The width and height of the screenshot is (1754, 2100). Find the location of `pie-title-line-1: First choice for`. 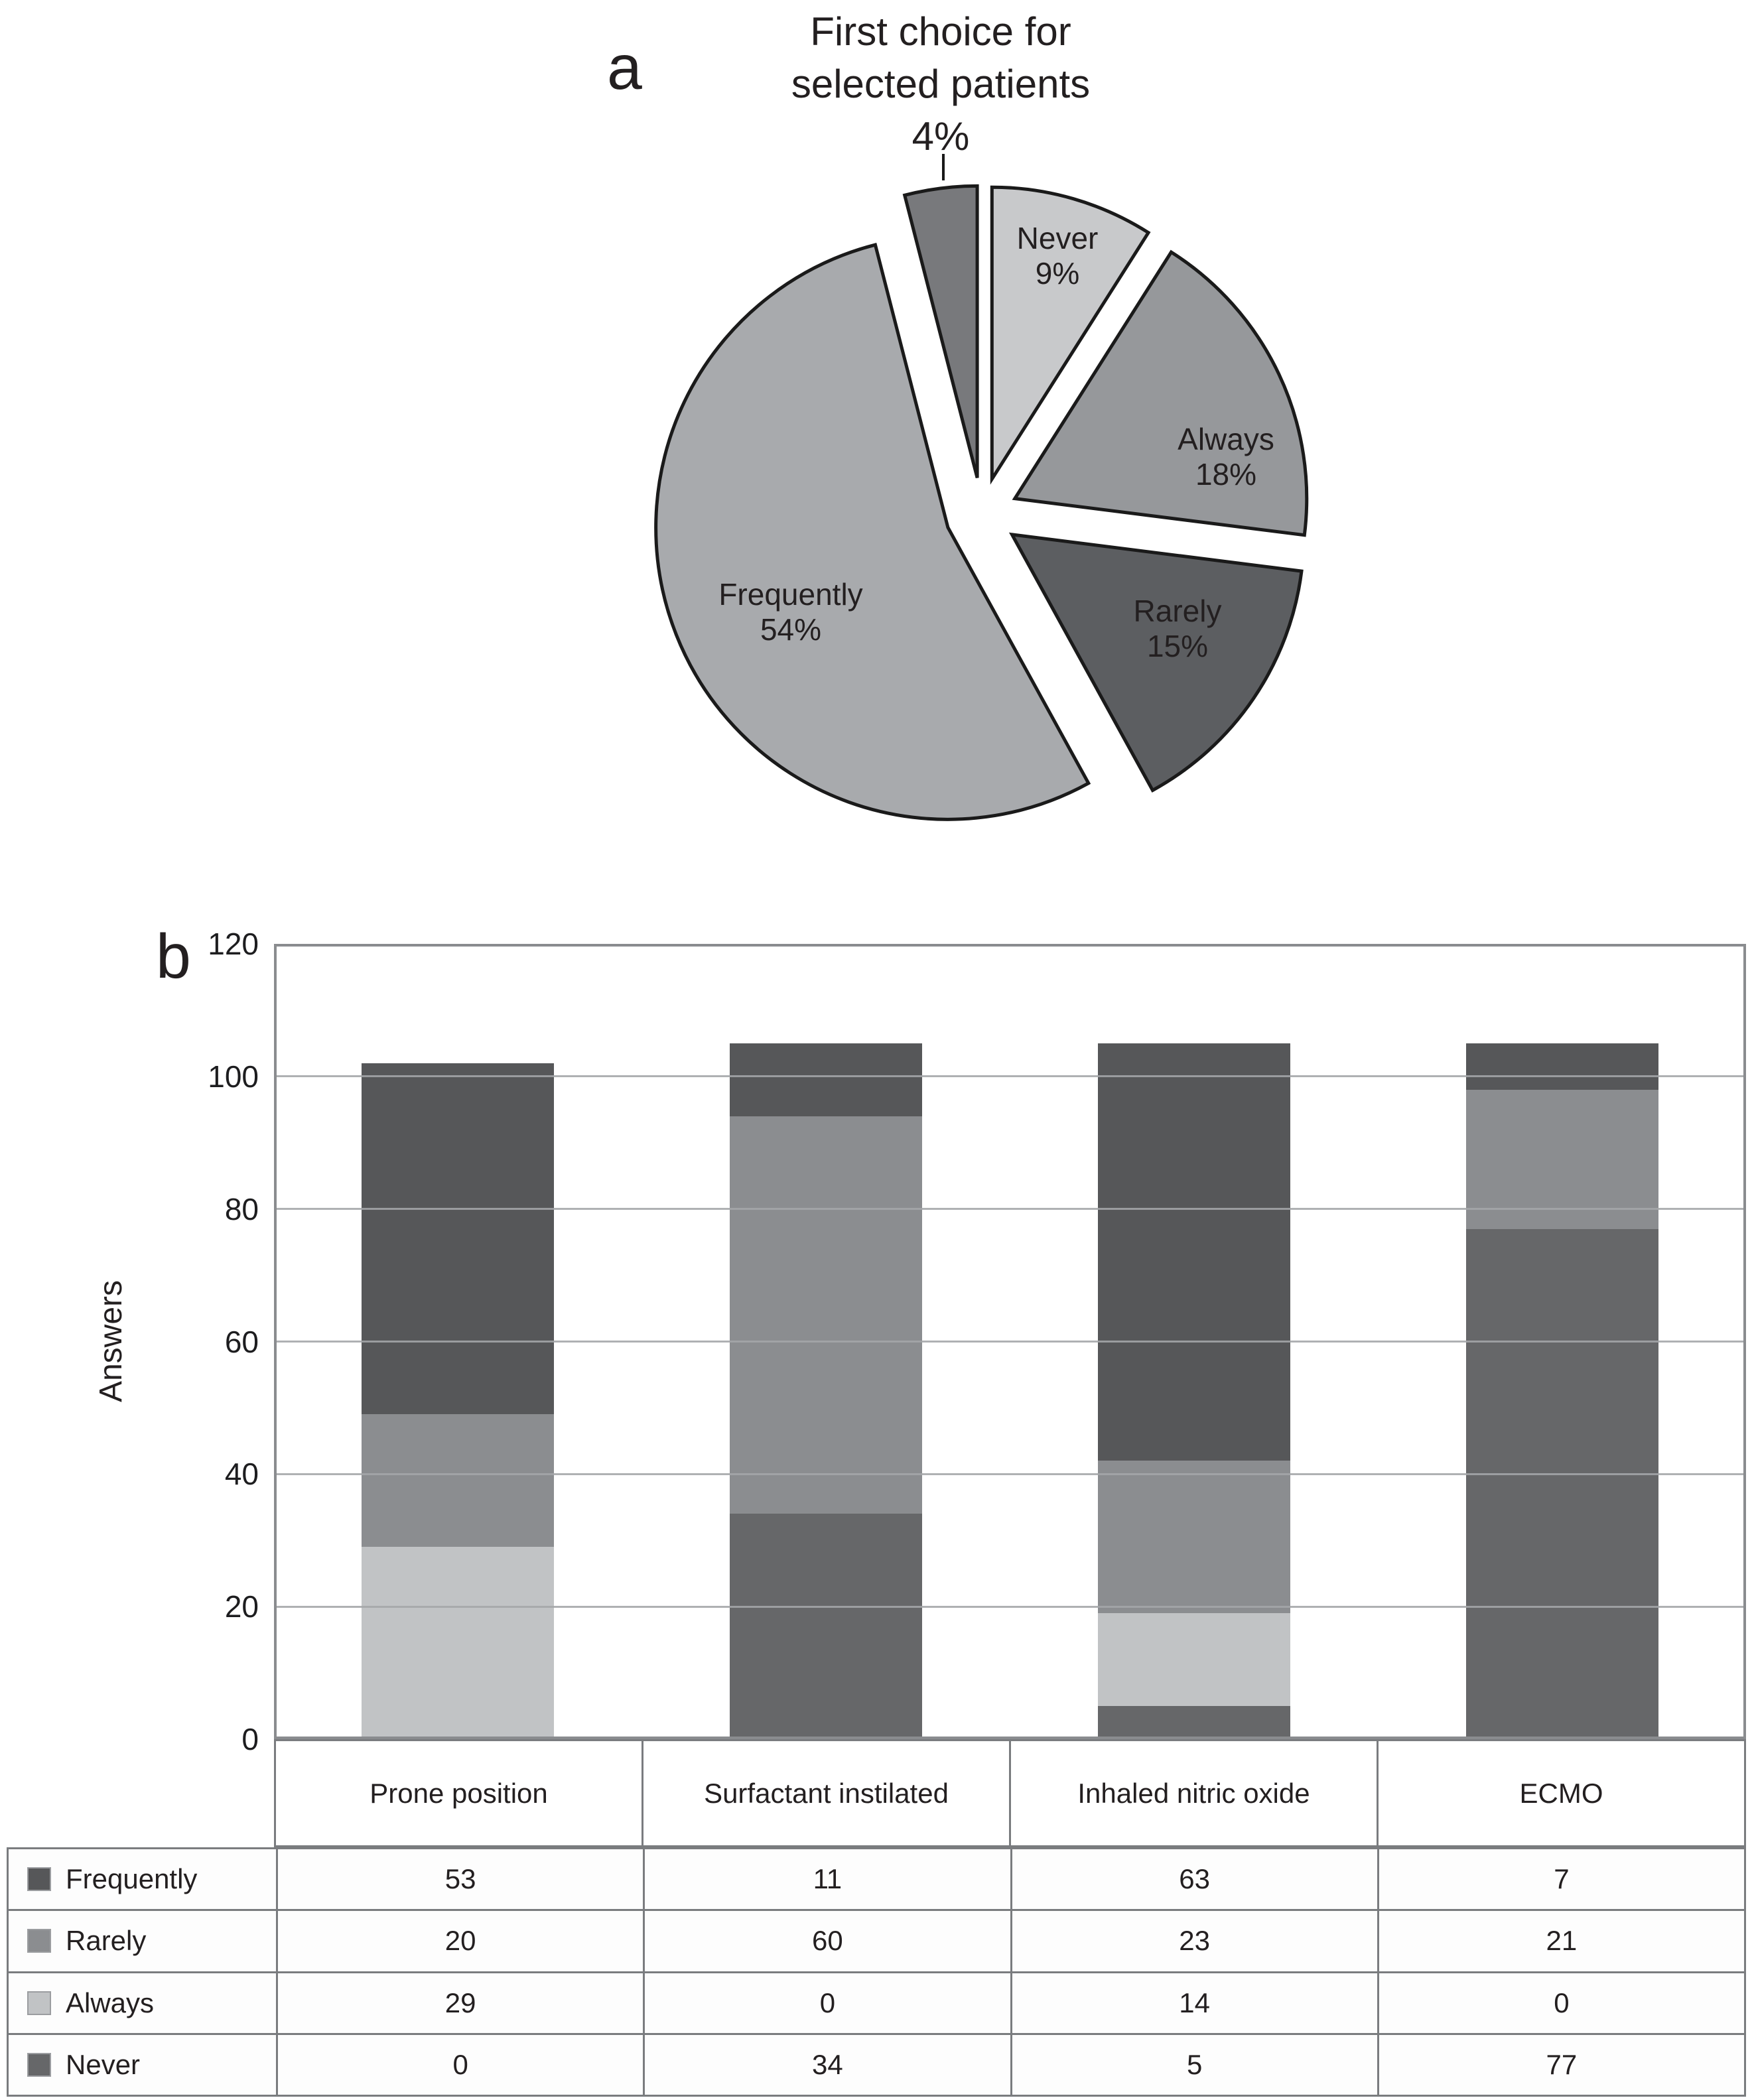

pie-title-line-1: First choice for is located at coordinates (940, 31).